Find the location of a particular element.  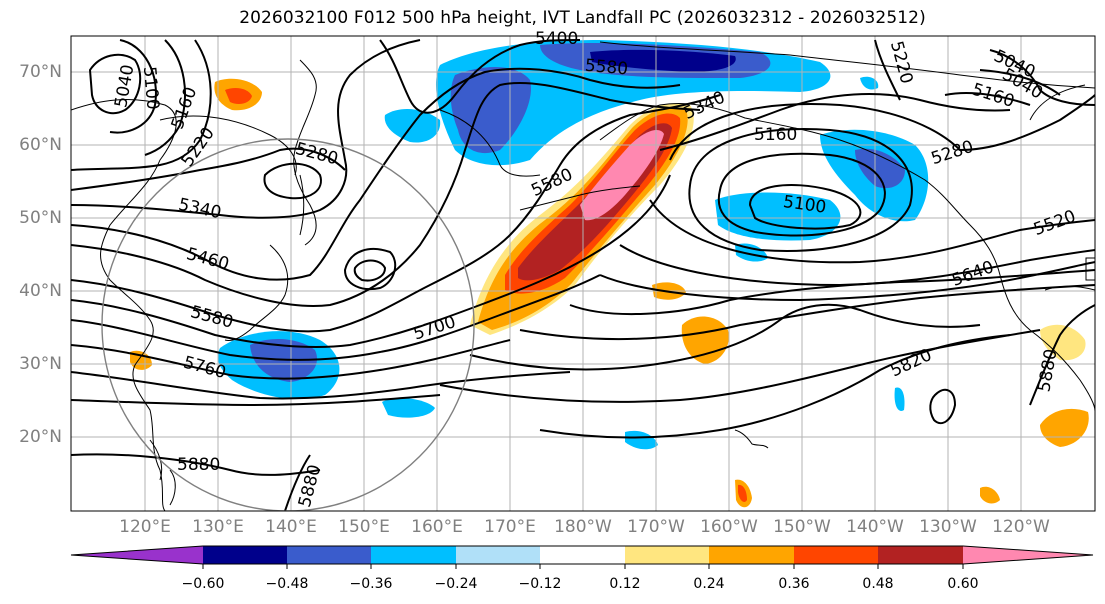

coastline-asia is located at coordinates (124, 305).